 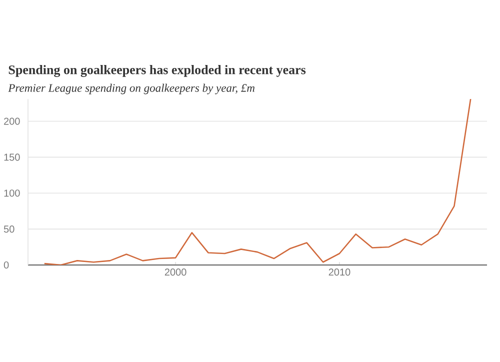 I want to click on x-tick-label: 2010, so click(x=339, y=272).